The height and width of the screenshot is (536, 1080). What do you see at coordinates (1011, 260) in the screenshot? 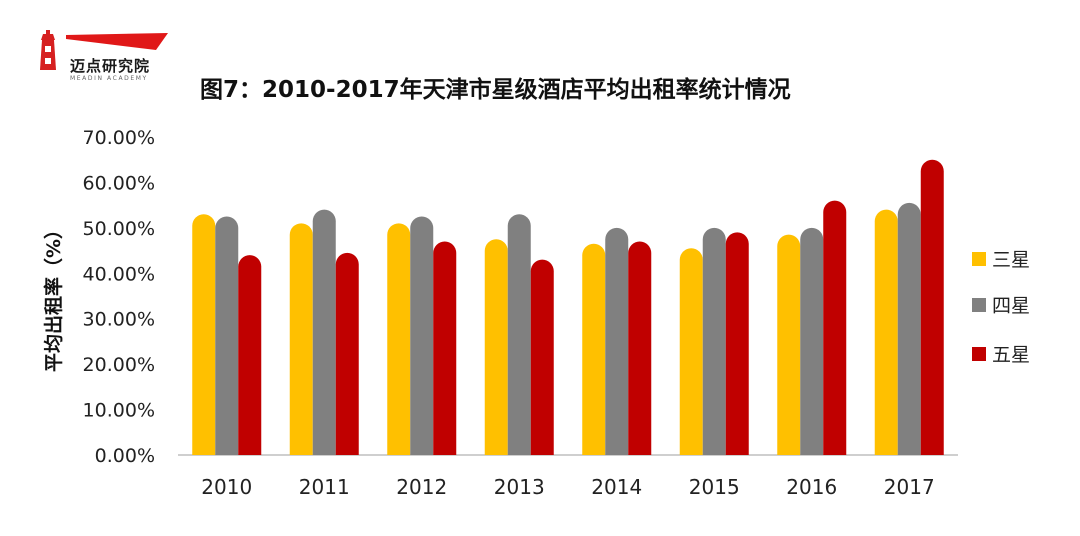
I see `legend-label: 三星` at bounding box center [1011, 260].